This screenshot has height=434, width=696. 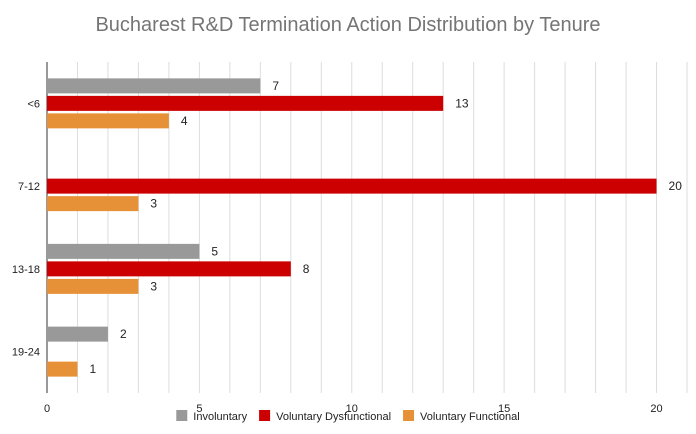 I want to click on category-label: <6, so click(x=33, y=104).